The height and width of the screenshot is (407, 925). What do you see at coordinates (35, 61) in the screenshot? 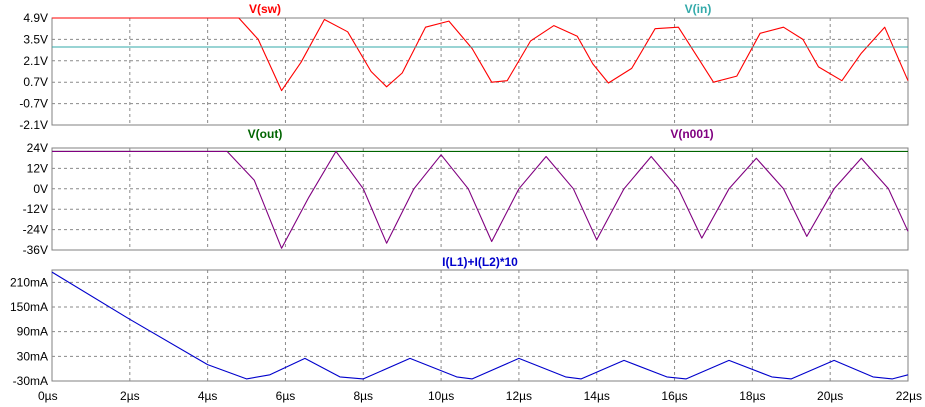
I see `y-tick-label: 2.1V` at bounding box center [35, 61].